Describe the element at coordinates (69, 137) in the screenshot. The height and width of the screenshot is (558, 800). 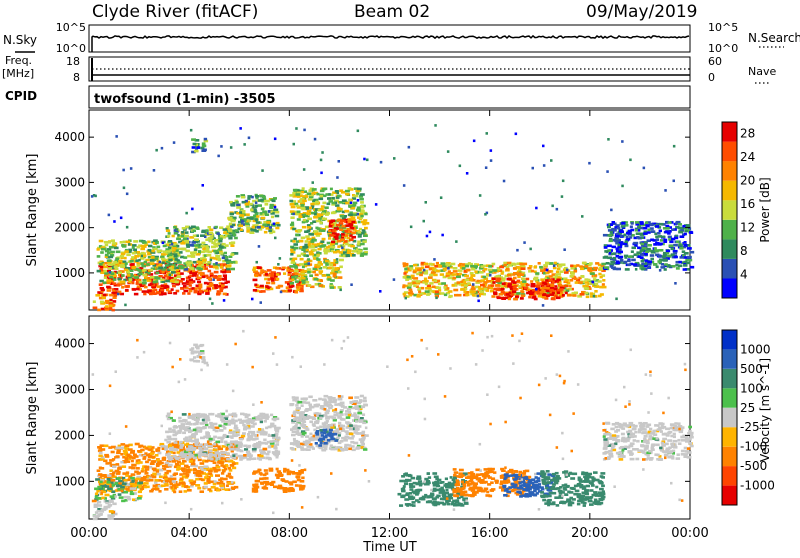
I see `y-tick-label: 4000` at that location.